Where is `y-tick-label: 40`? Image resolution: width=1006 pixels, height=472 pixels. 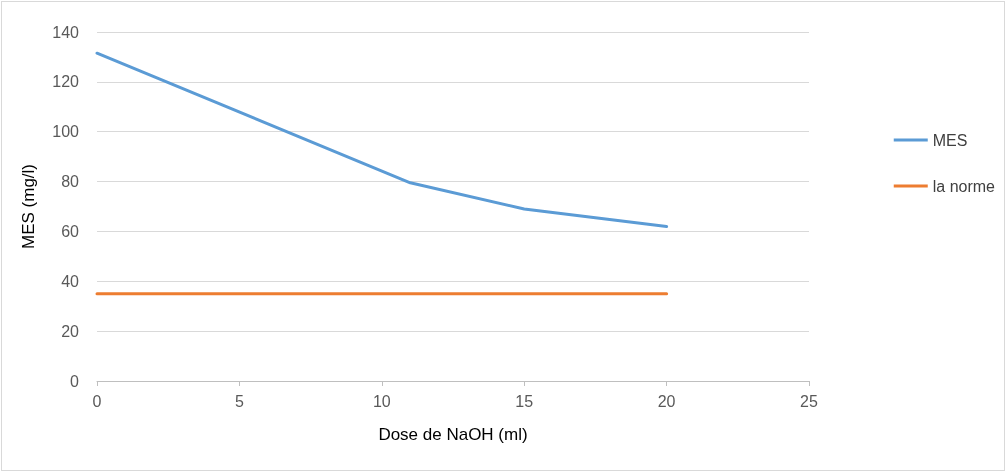 y-tick-label: 40 is located at coordinates (70, 281).